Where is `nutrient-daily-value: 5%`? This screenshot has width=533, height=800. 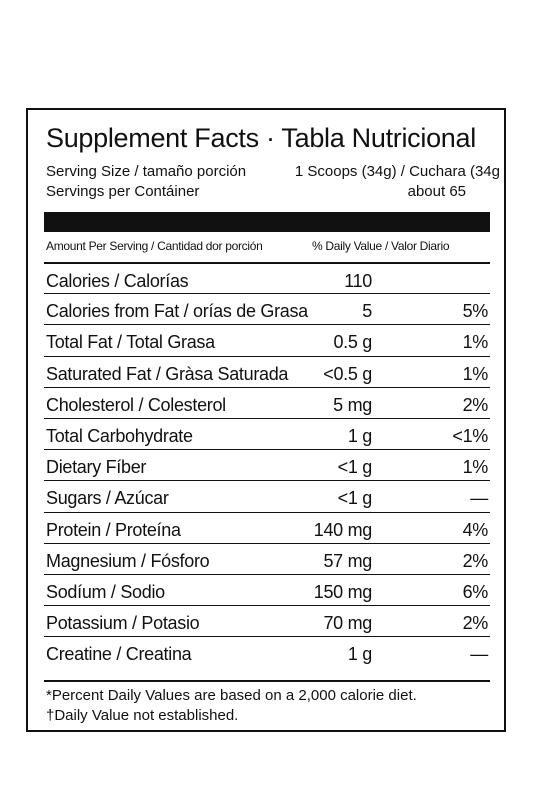
nutrient-daily-value: 5% is located at coordinates (475, 311).